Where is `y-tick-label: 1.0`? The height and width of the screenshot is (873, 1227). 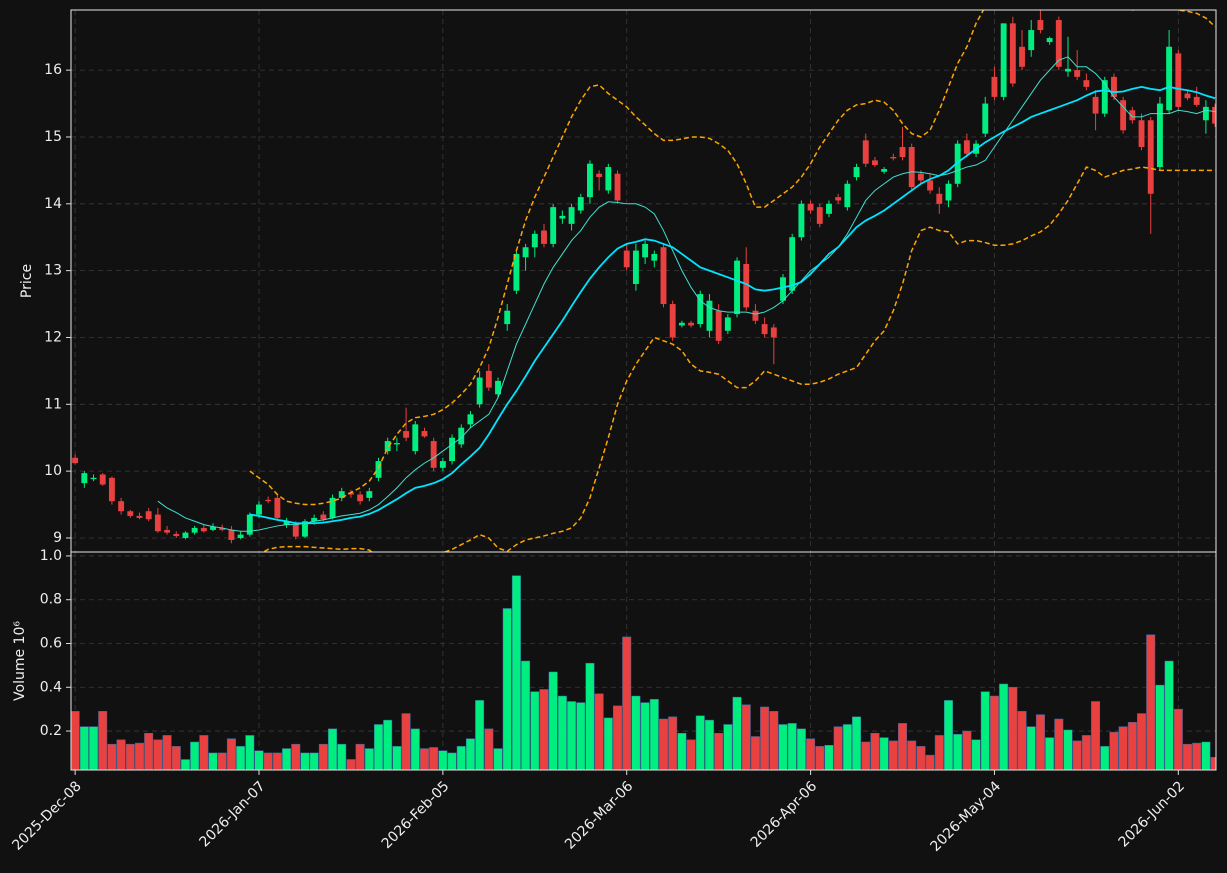 y-tick-label: 1.0 is located at coordinates (51, 556).